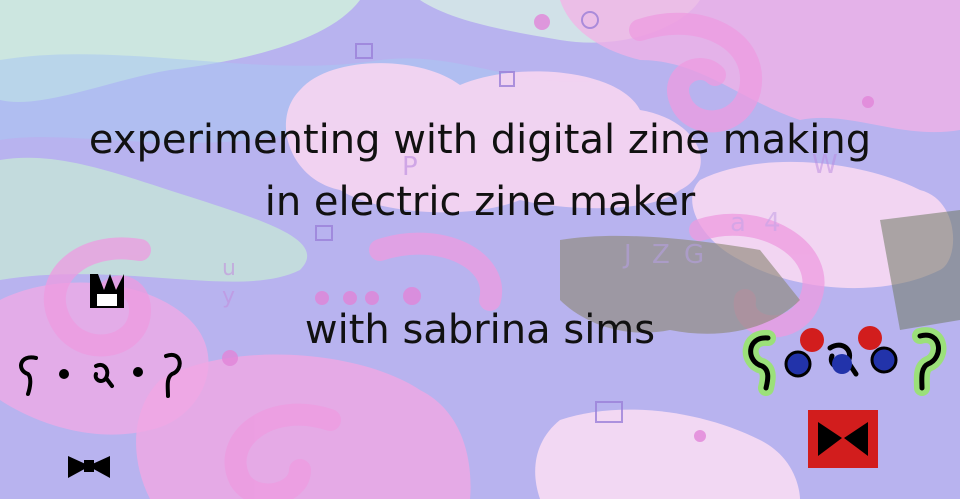  I want to click on pink-cloud-center, so click(493, 138).